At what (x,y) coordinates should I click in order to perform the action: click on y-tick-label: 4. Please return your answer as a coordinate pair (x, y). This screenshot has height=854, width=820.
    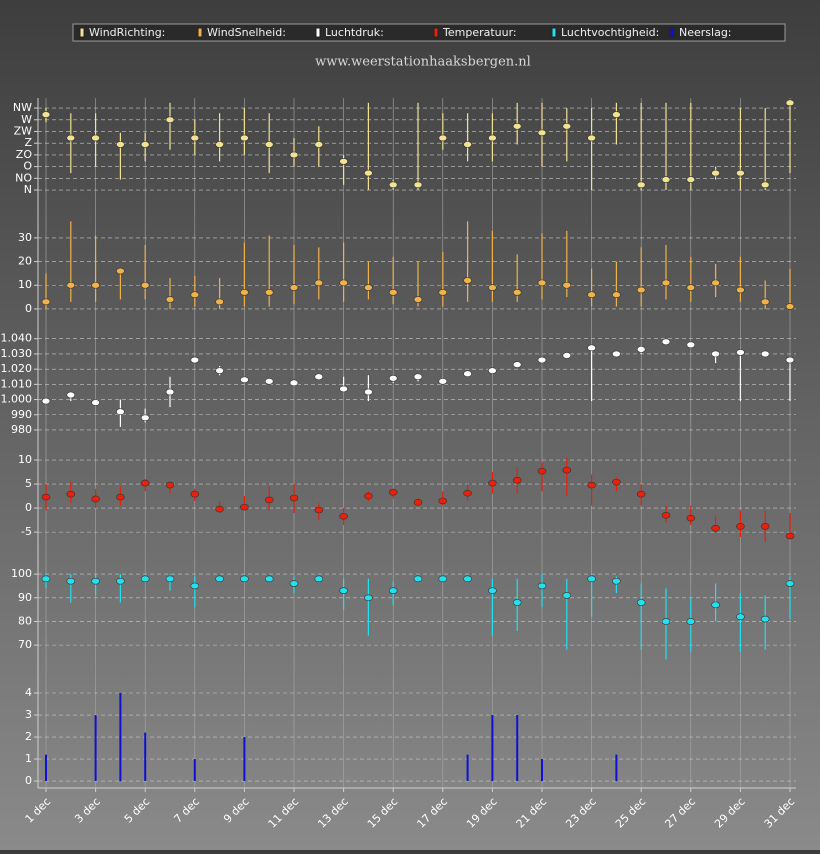
    Looking at the image, I should click on (28, 692).